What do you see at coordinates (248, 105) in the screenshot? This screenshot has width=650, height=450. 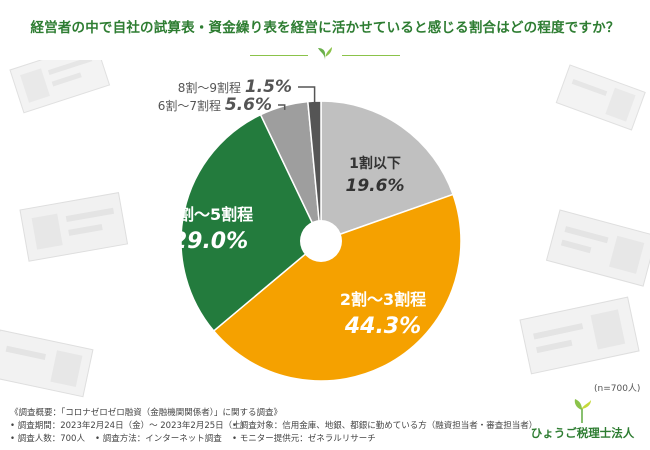 I see `slice-value-4: 5.6%` at bounding box center [248, 105].